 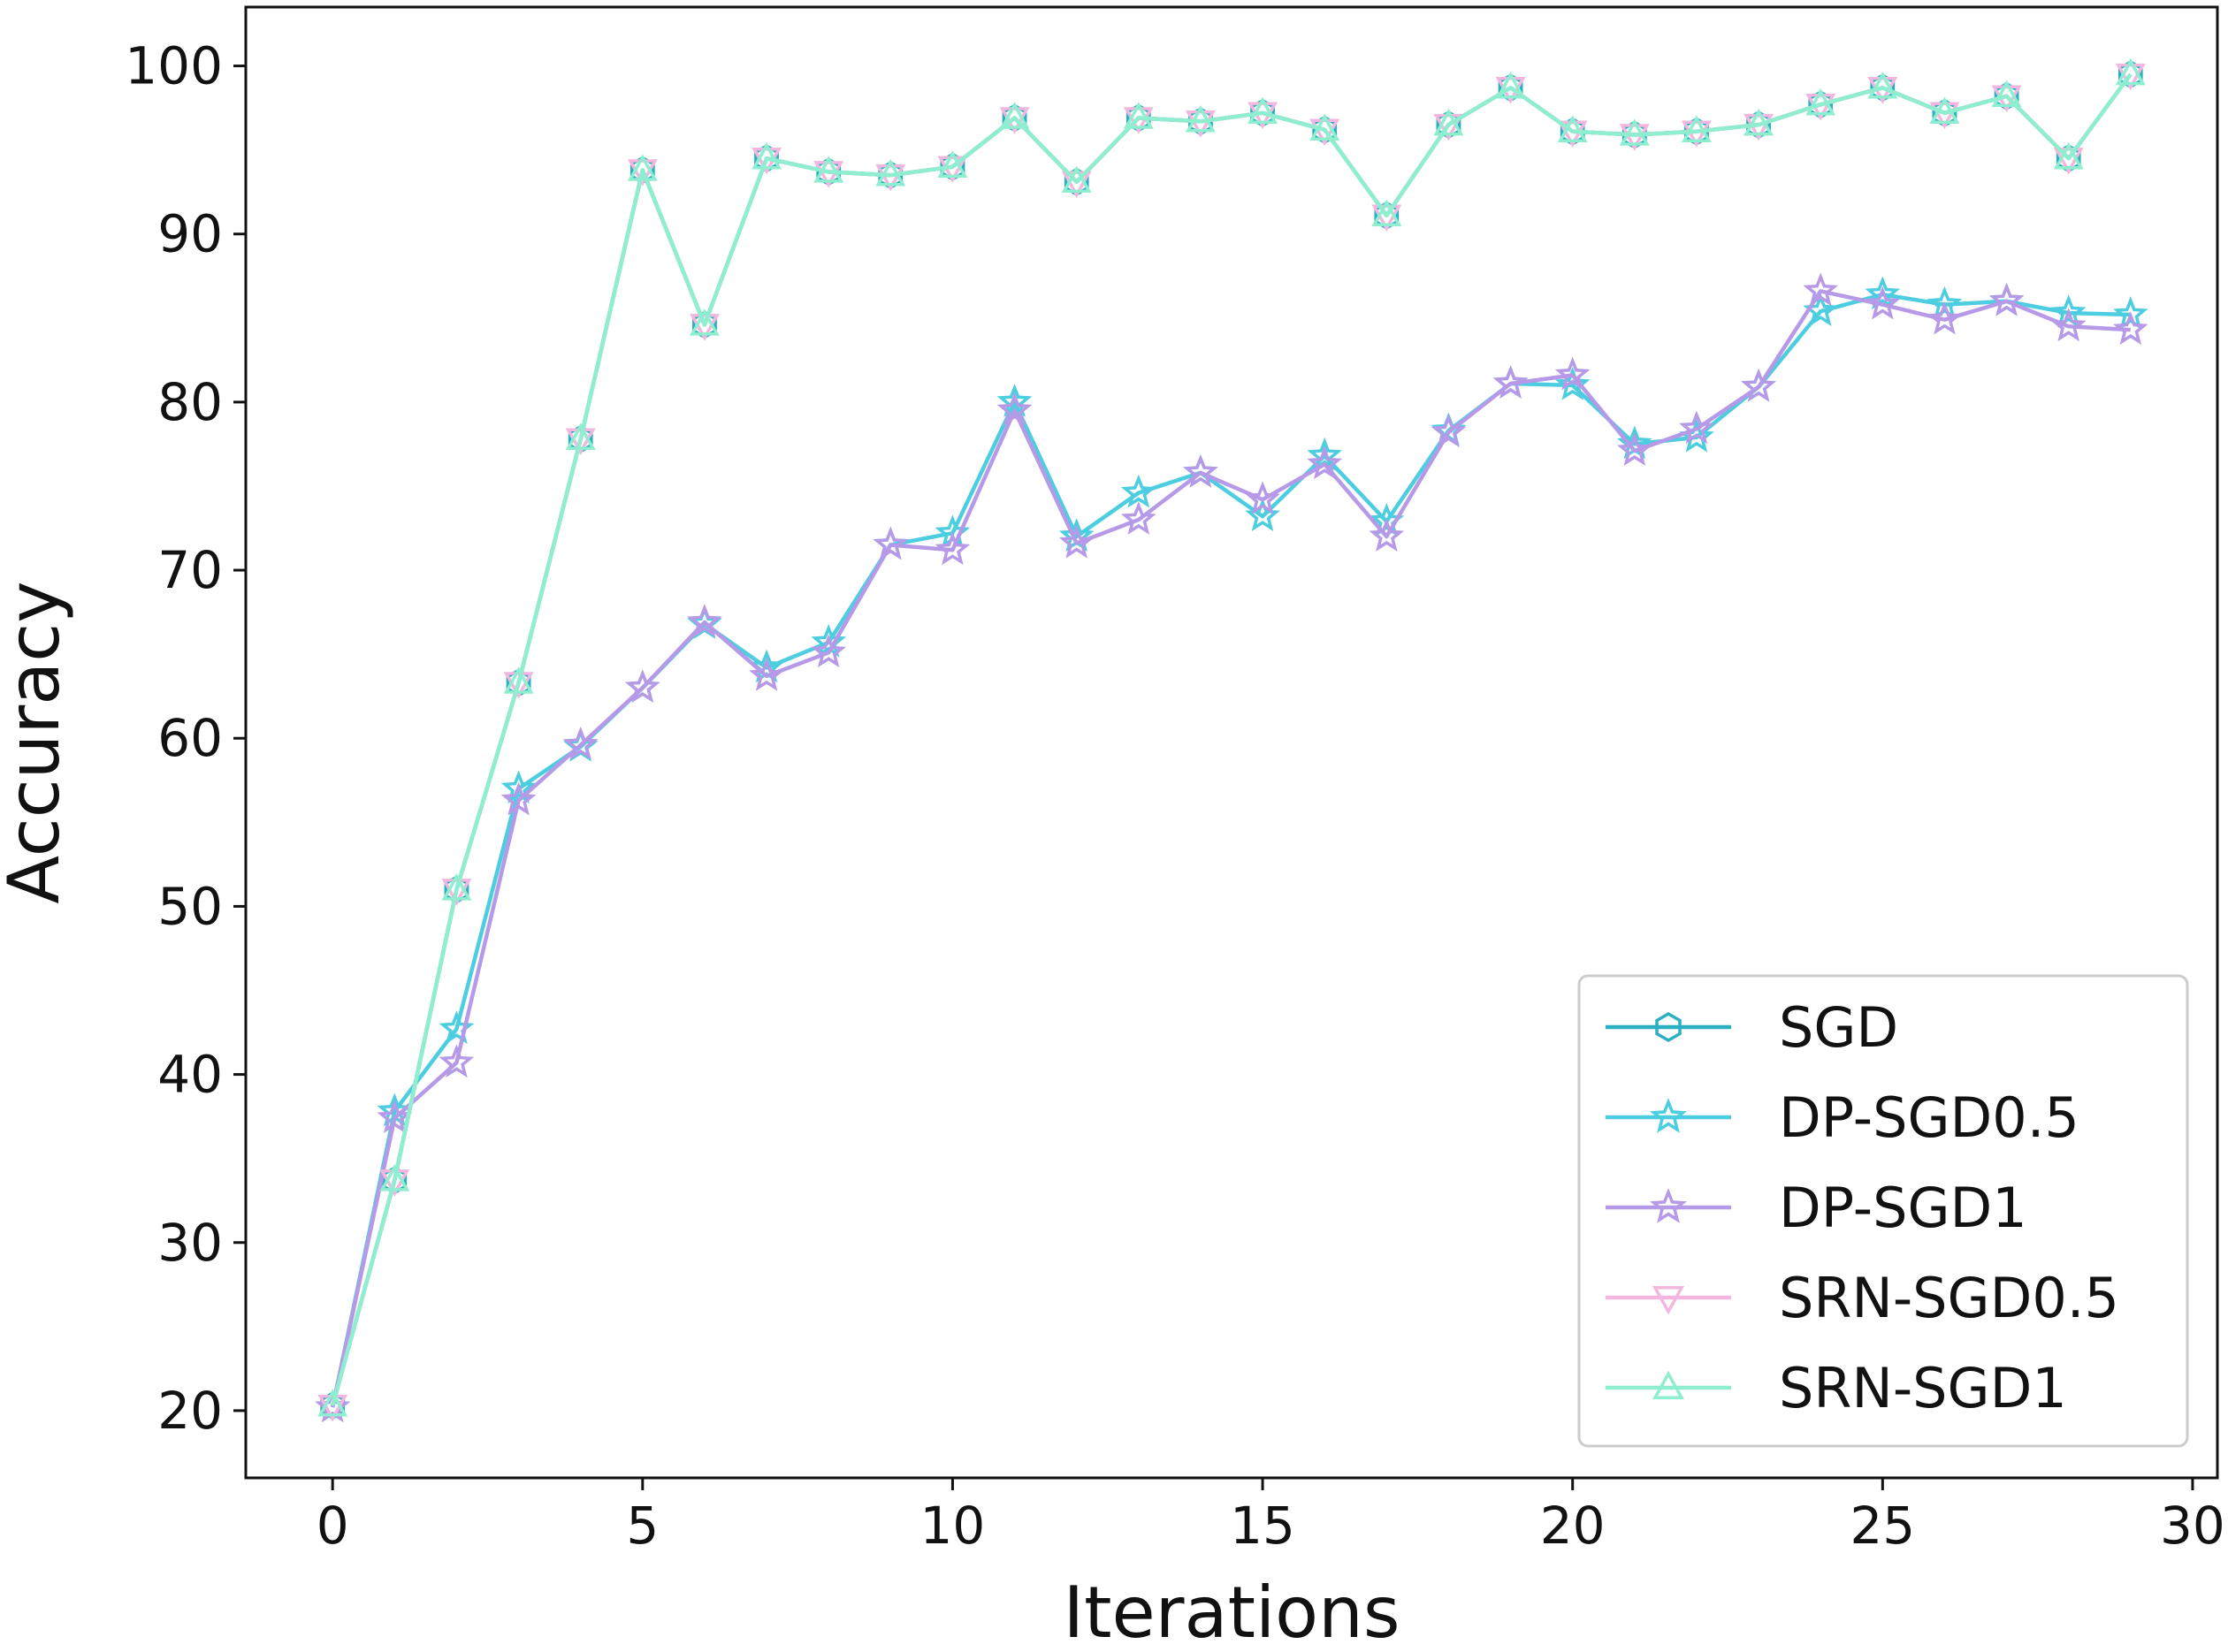 What do you see at coordinates (190, 570) in the screenshot?
I see `y-tick-label: 70` at bounding box center [190, 570].